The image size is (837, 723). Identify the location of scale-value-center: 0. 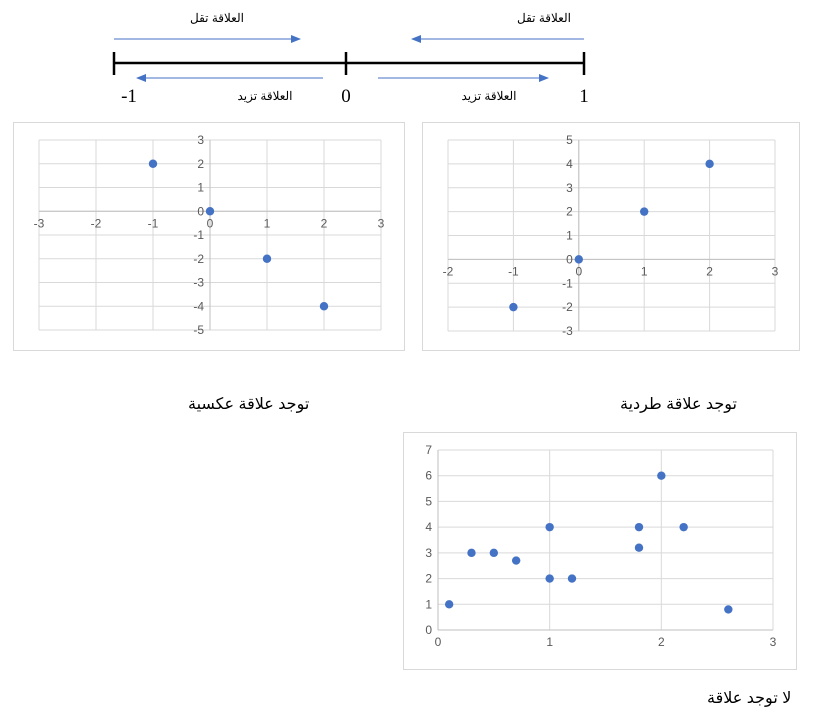
(346, 96).